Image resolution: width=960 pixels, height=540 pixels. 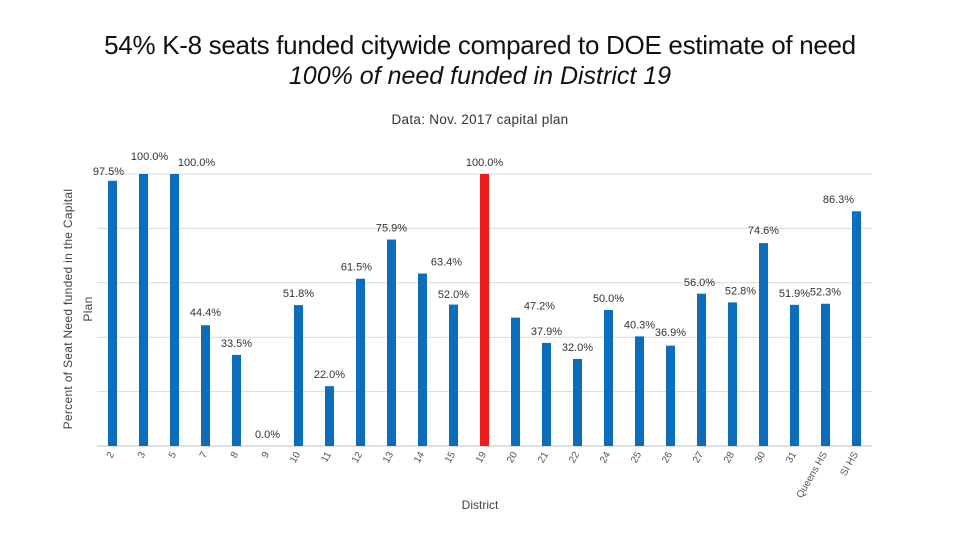 I want to click on x-tick-label: 30, so click(x=760, y=458).